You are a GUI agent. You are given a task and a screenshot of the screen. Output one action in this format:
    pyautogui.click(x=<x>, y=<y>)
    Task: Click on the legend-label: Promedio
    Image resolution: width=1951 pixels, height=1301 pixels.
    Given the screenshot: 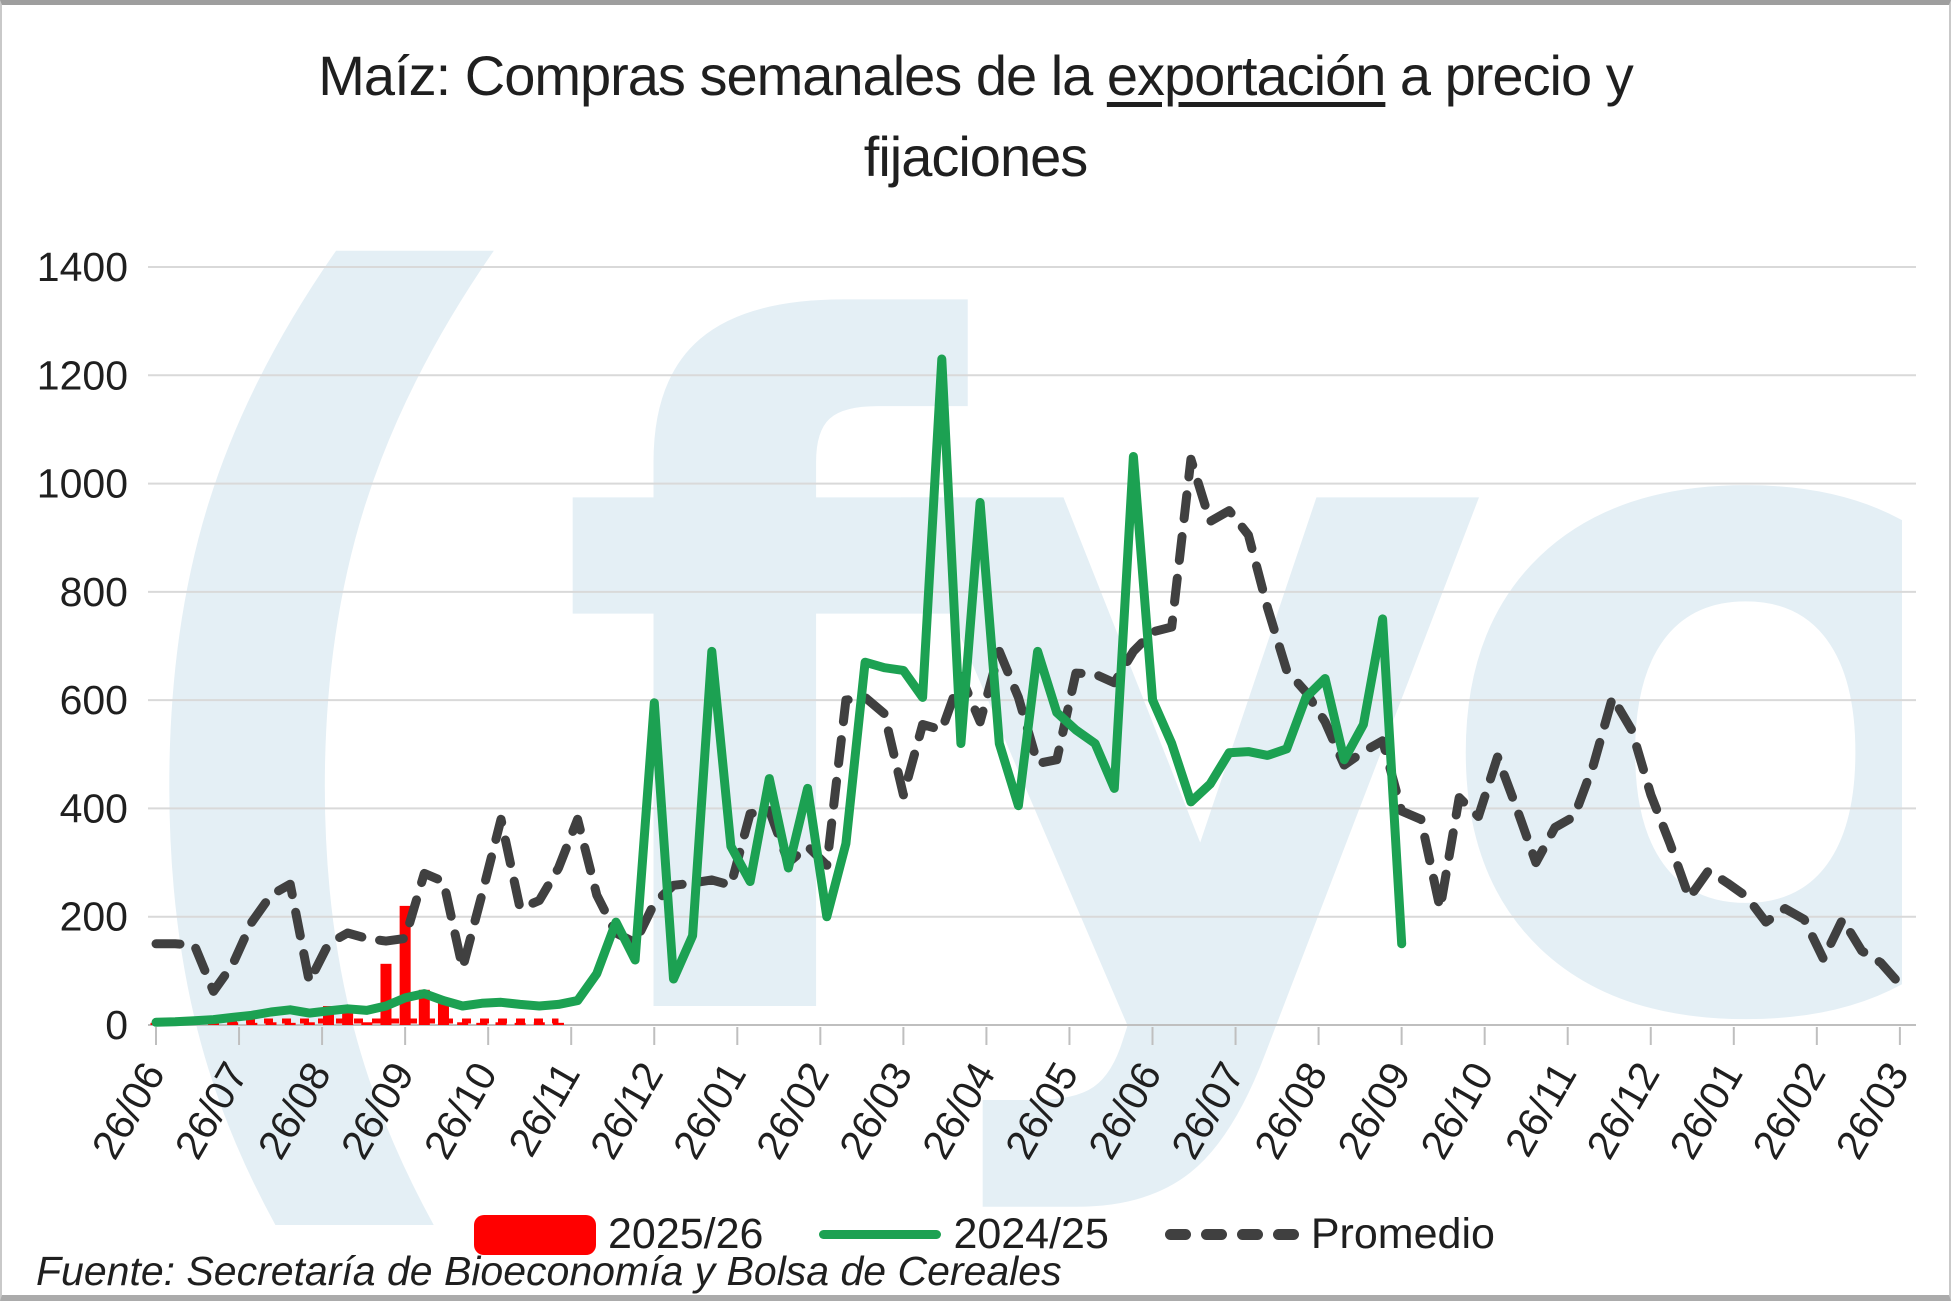 What is the action you would take?
    pyautogui.click(x=1402, y=1234)
    